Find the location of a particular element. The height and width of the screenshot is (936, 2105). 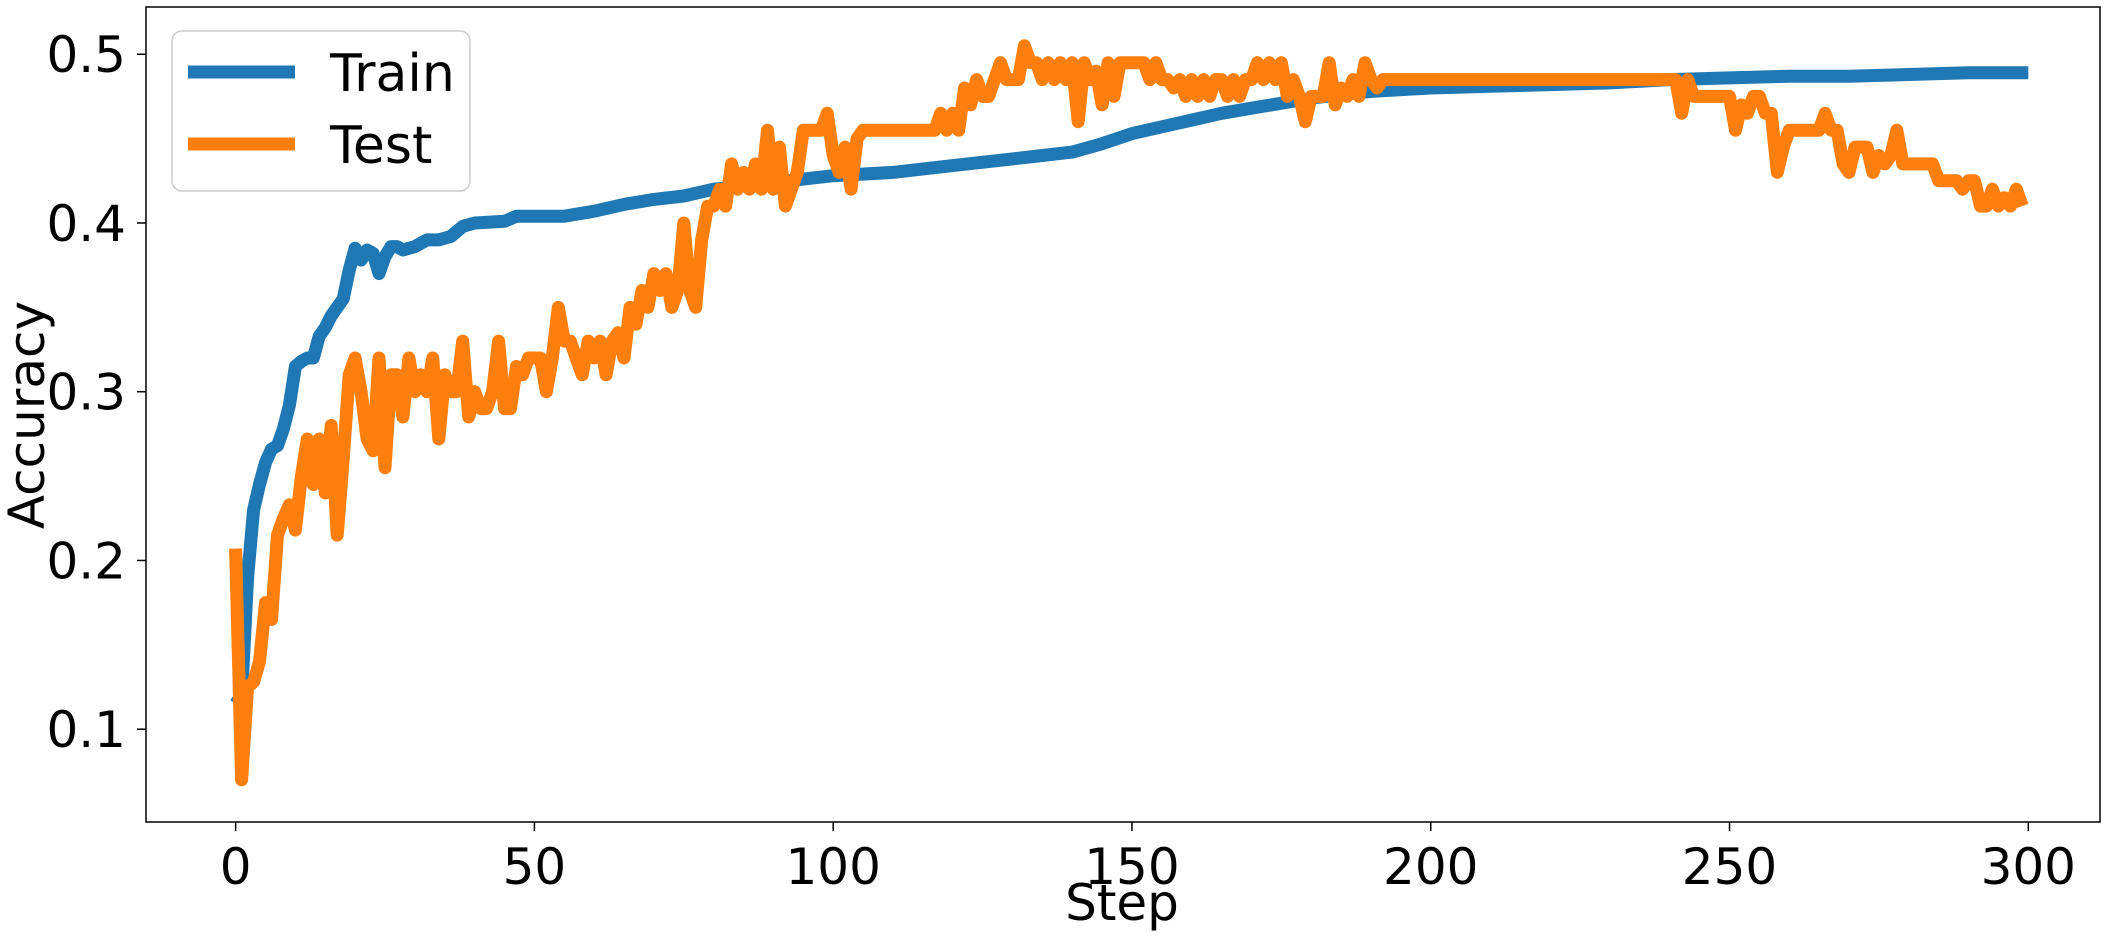

x-tick-label: 200 is located at coordinates (1430, 867).